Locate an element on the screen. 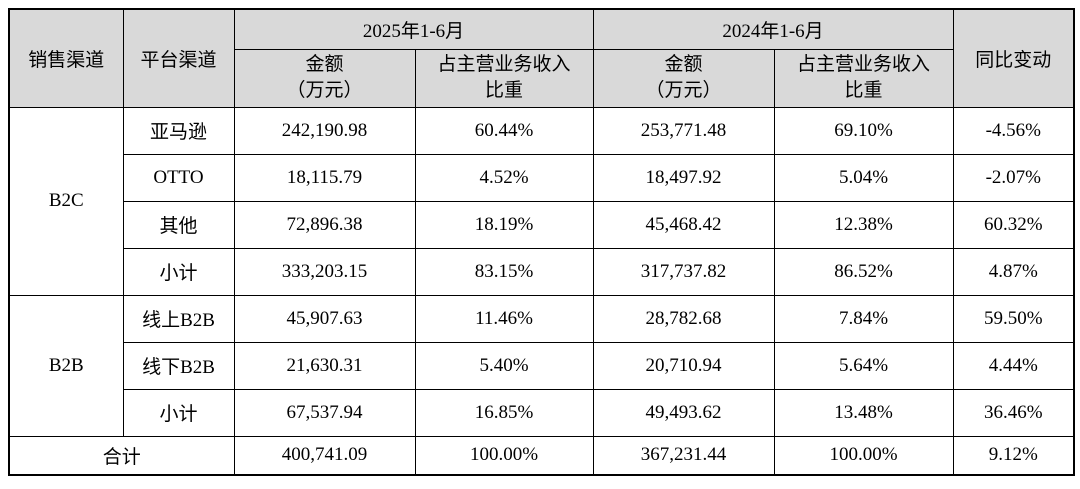  yoy-cell: -2.07% is located at coordinates (1013, 177).